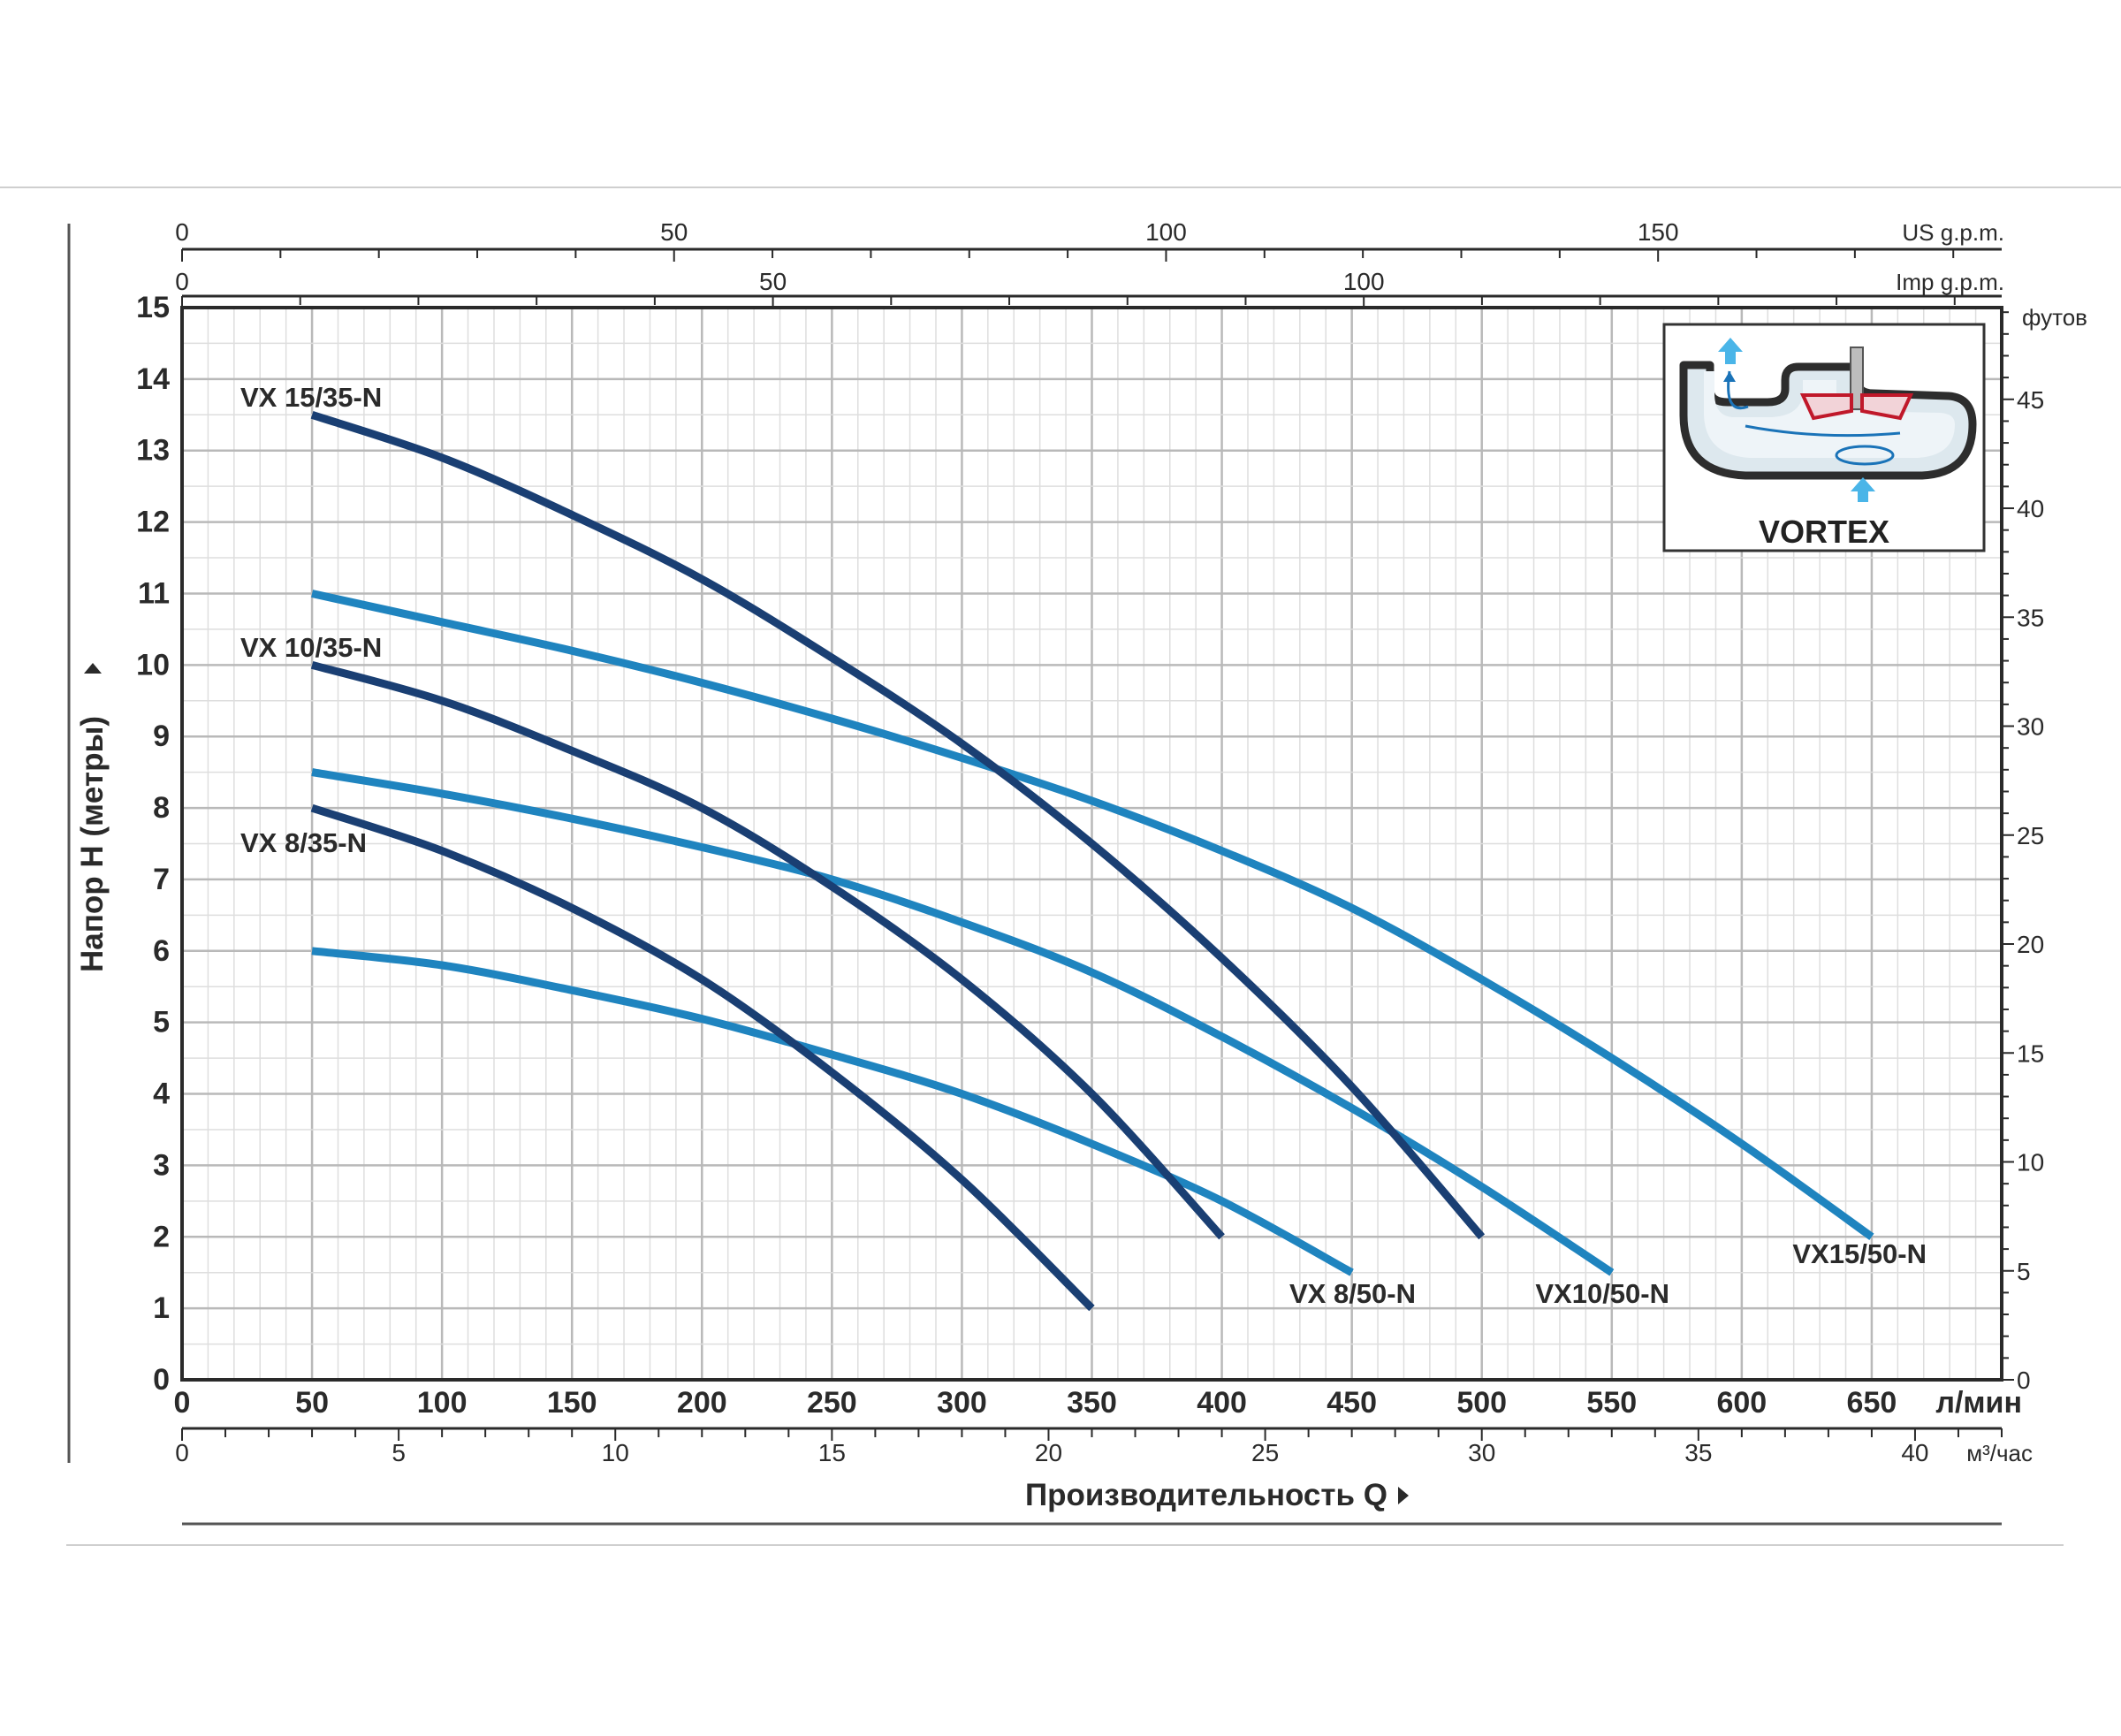  What do you see at coordinates (2024, 1272) in the screenshot?
I see `feet-tick-label: 5` at bounding box center [2024, 1272].